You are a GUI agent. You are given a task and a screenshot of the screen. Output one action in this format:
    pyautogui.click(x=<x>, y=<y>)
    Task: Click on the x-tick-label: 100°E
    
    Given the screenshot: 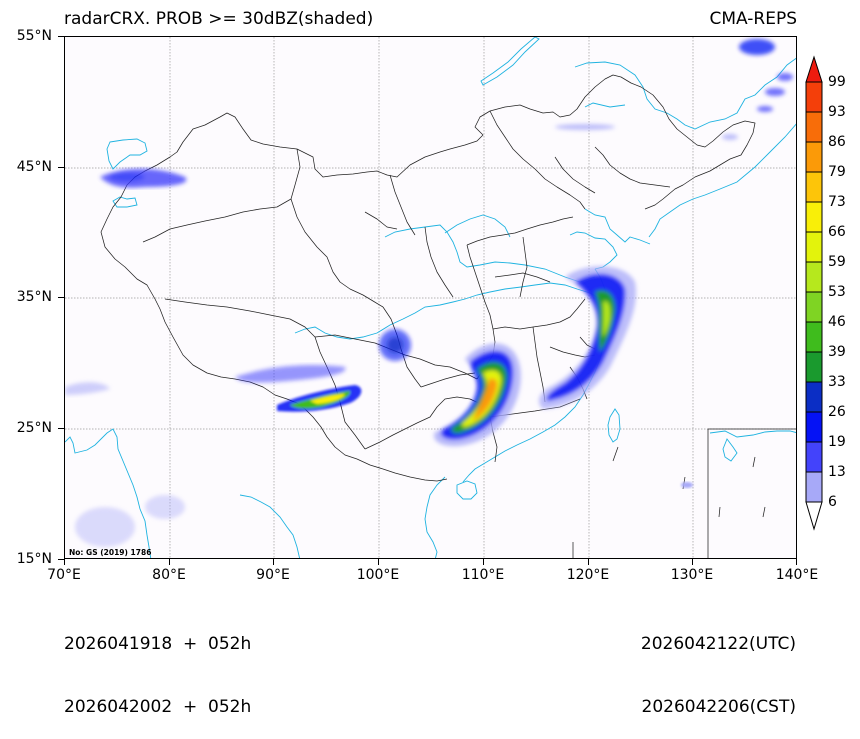 What is the action you would take?
    pyautogui.click(x=378, y=575)
    